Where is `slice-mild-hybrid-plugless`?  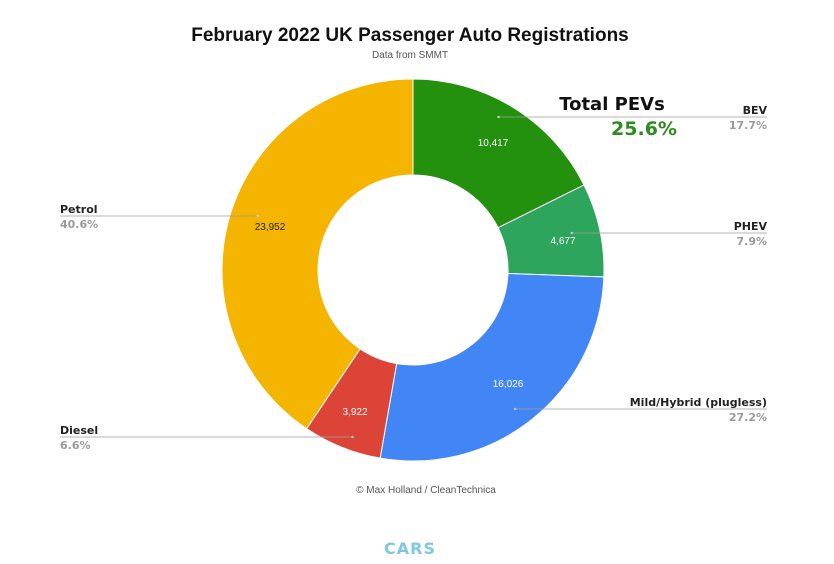
slice-mild-hybrid-plugless is located at coordinates (492, 367).